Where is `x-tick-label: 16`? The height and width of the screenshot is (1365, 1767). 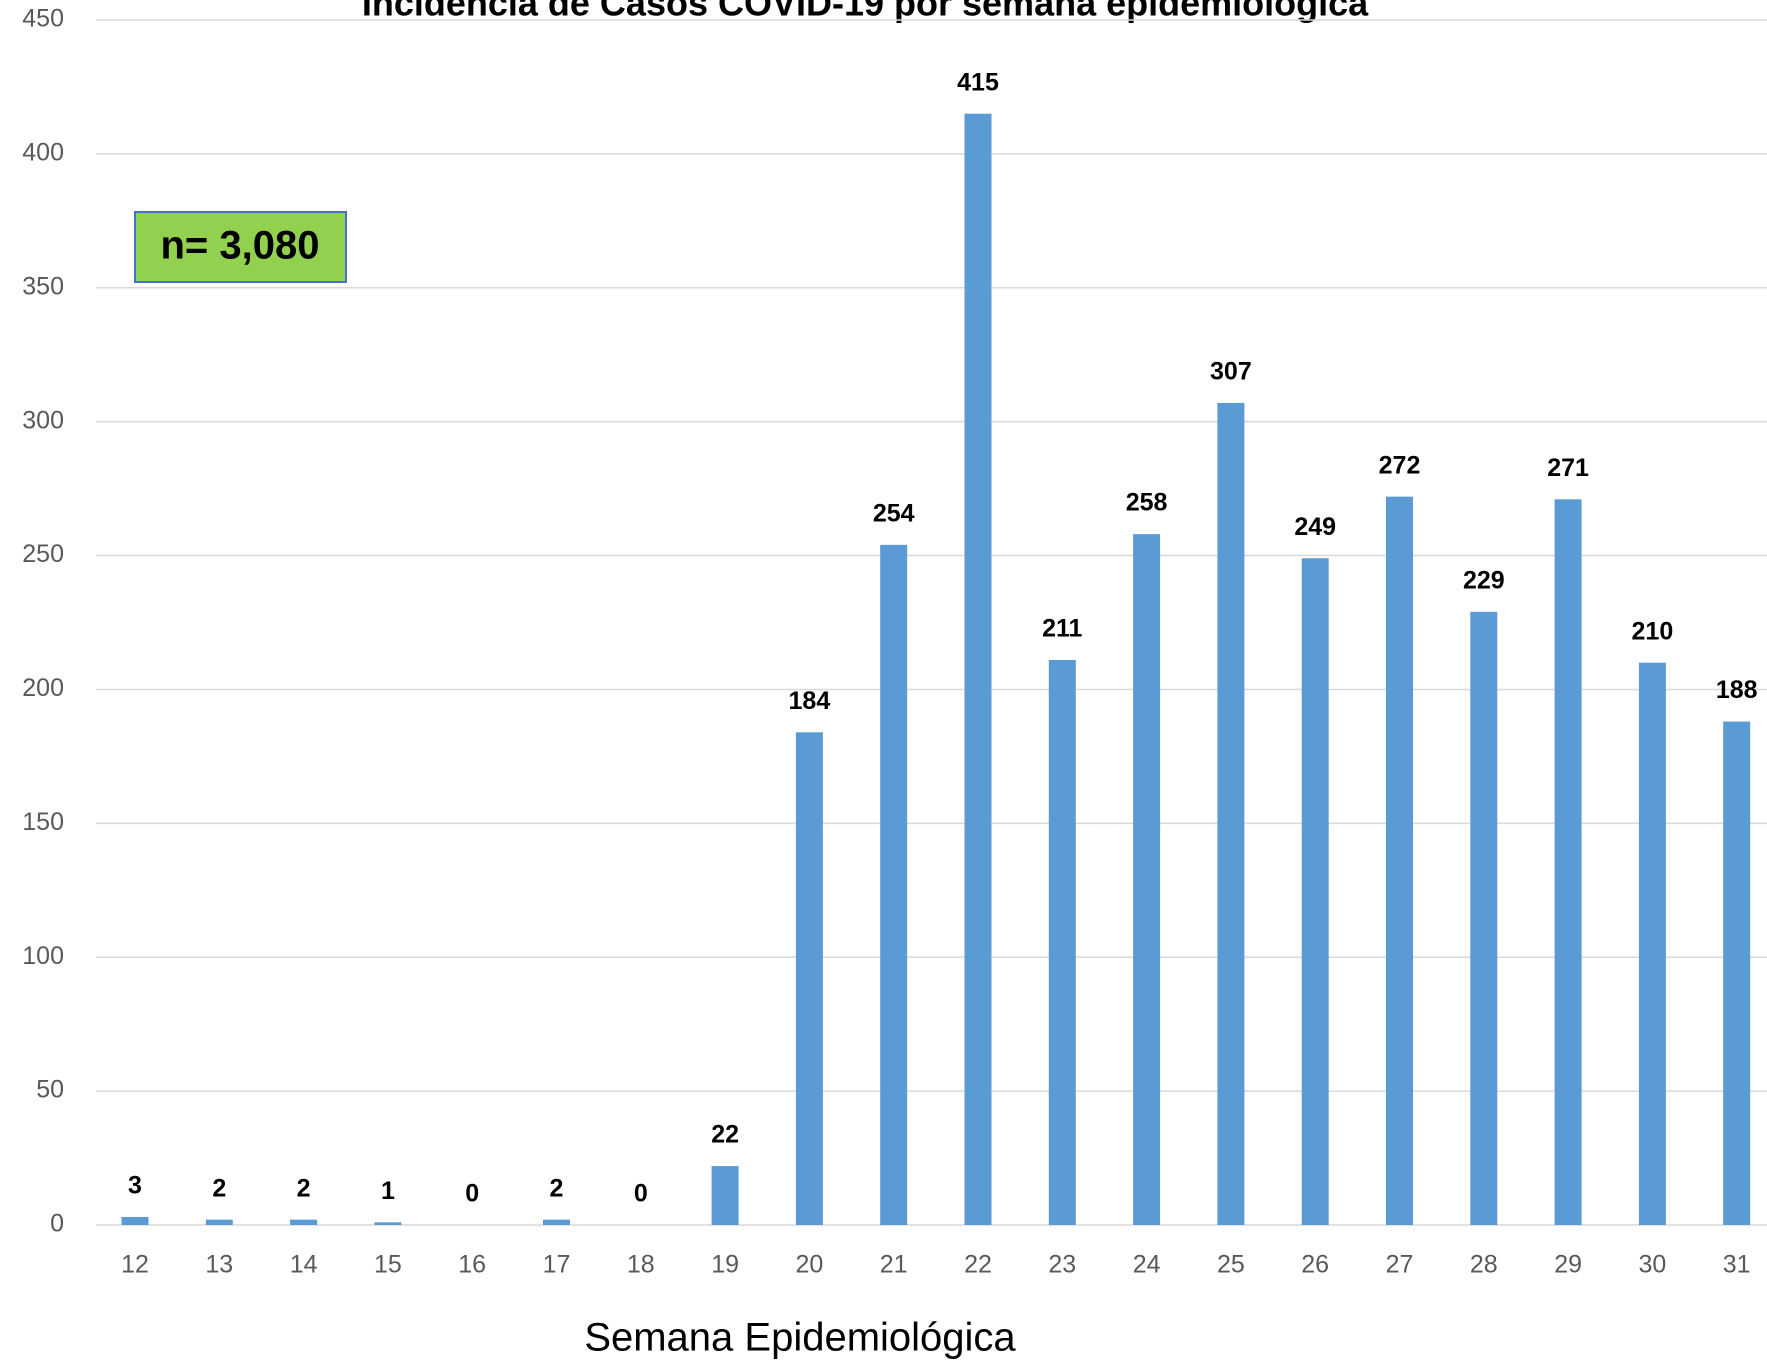 x-tick-label: 16 is located at coordinates (472, 1265).